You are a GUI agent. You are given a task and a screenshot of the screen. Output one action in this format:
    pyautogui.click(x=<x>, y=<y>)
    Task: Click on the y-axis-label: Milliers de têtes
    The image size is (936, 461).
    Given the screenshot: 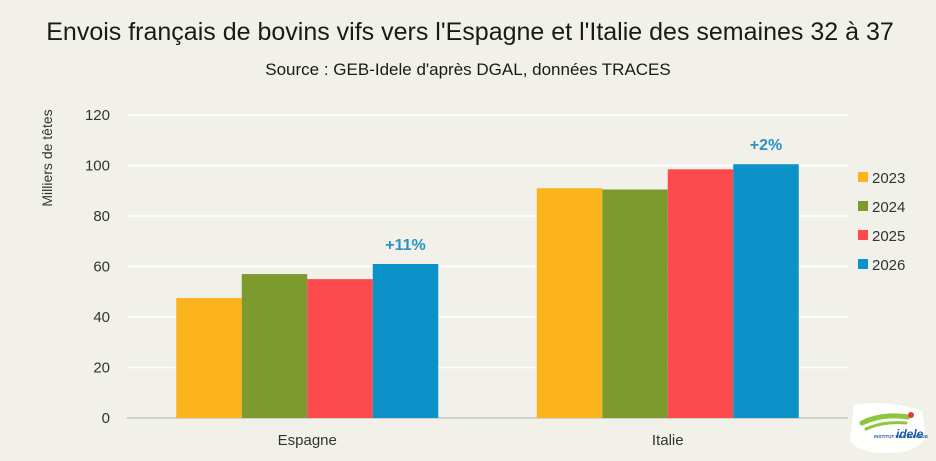 What is the action you would take?
    pyautogui.click(x=47, y=157)
    